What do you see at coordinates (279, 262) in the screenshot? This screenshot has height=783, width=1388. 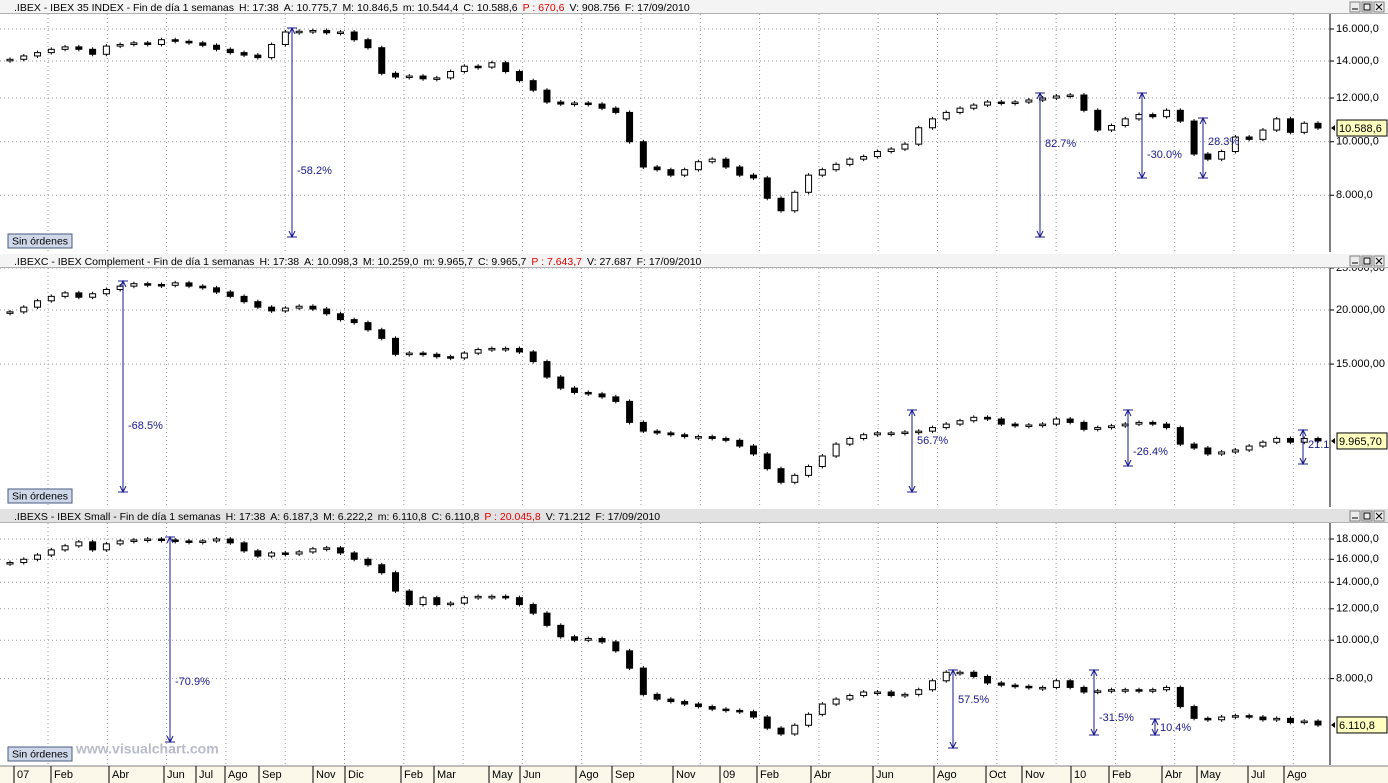 I see `quote-field: H: 17:38` at bounding box center [279, 262].